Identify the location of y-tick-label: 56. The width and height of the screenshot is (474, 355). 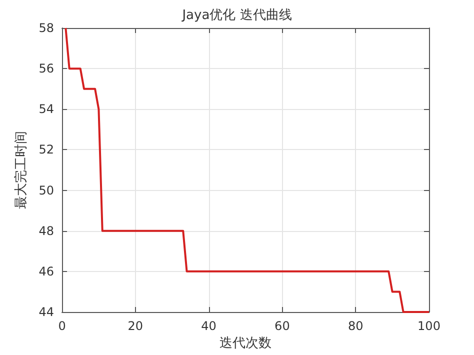
(46, 69).